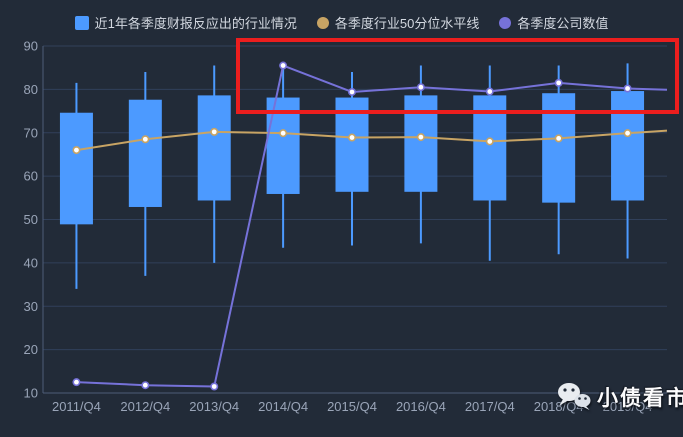 This screenshot has width=683, height=437. I want to click on svg-text: 2011/Q4, so click(76, 406).